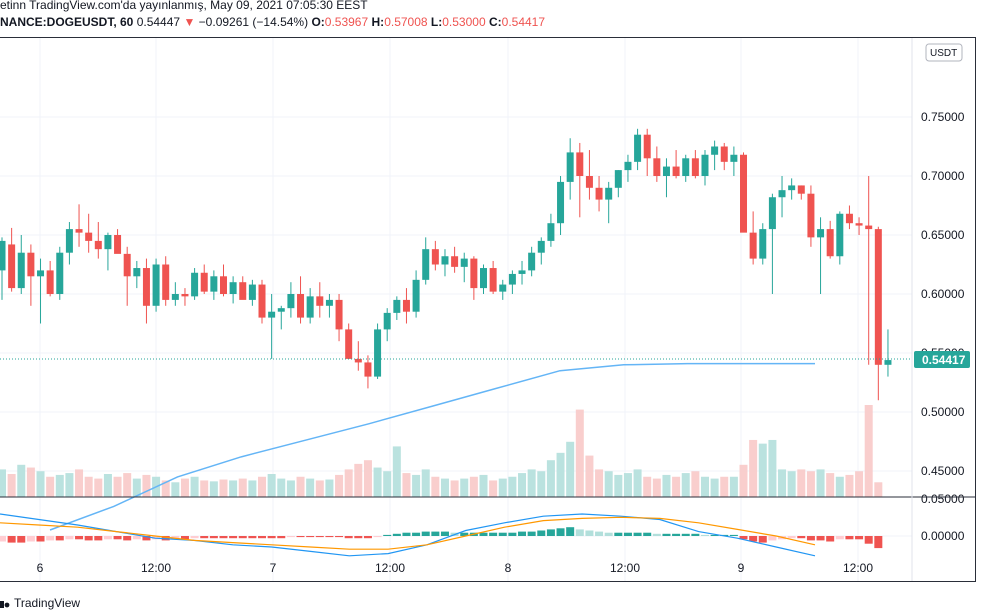 This screenshot has height=613, width=983. Describe the element at coordinates (441, 451) in the screenshot. I see `volume-bars` at that location.